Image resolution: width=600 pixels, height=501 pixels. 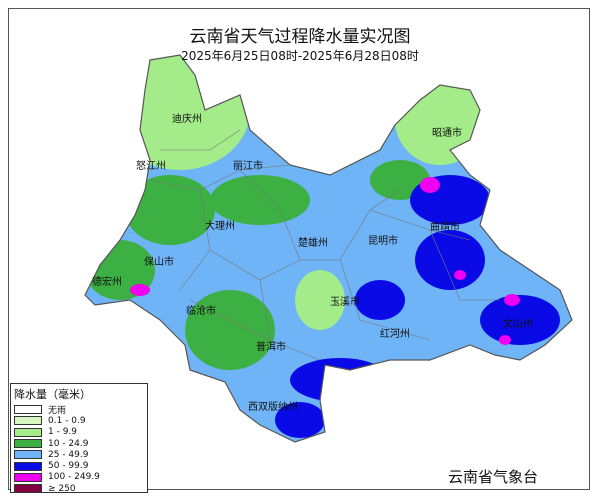 I want to click on city-label: 曲靖市, so click(x=445, y=227).